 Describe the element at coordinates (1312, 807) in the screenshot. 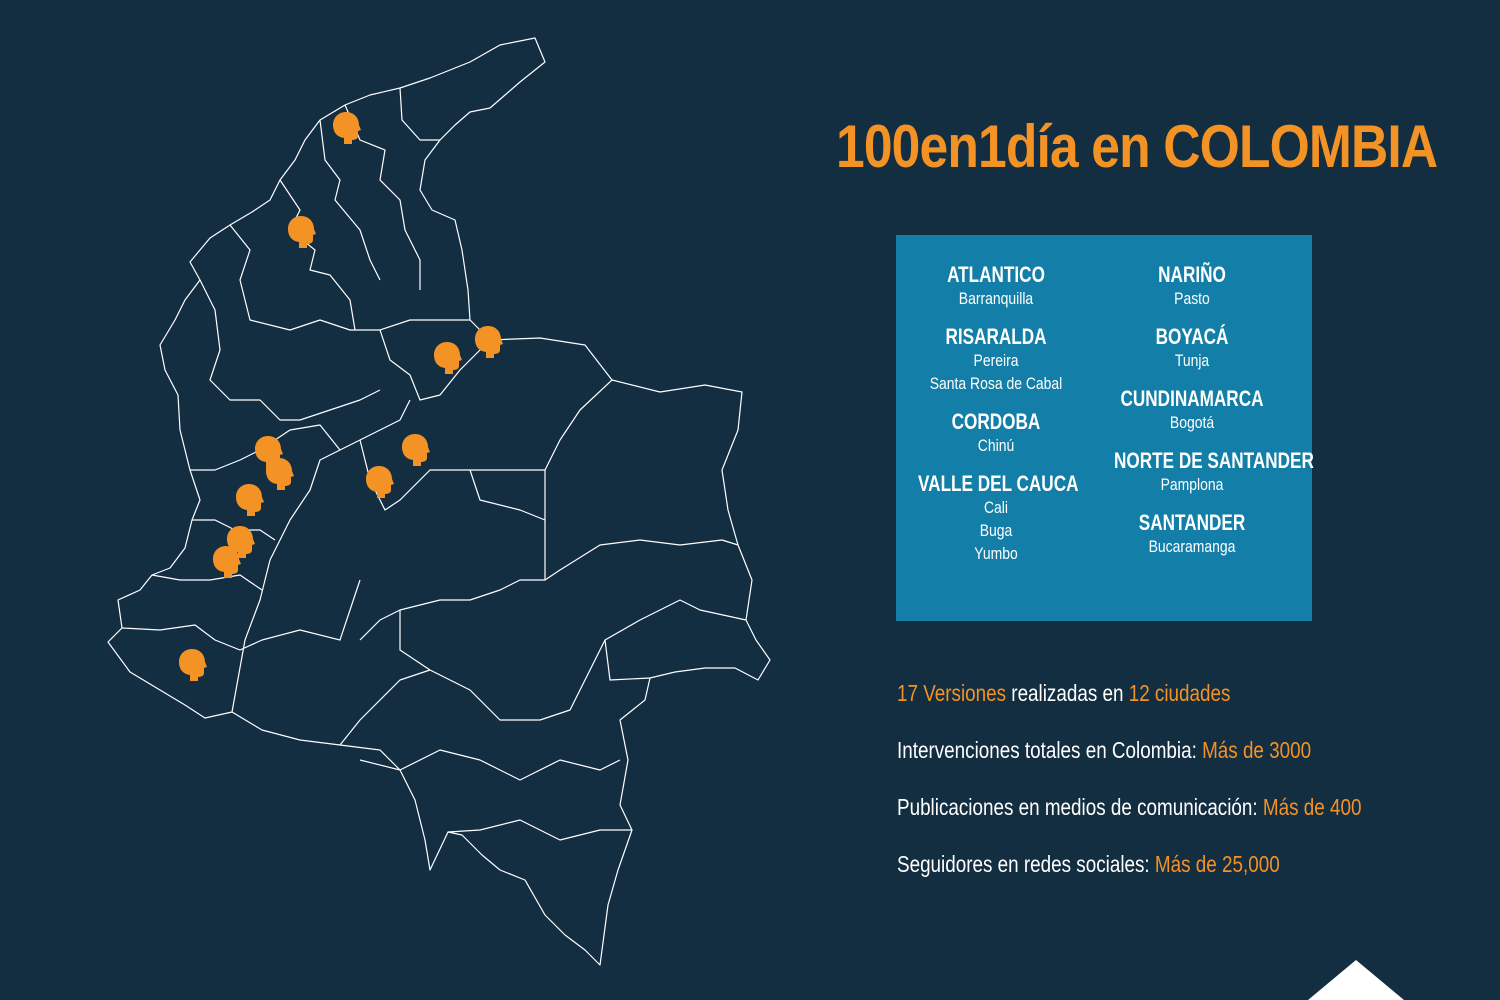

I see `stat-highlight: Más de 400` at that location.